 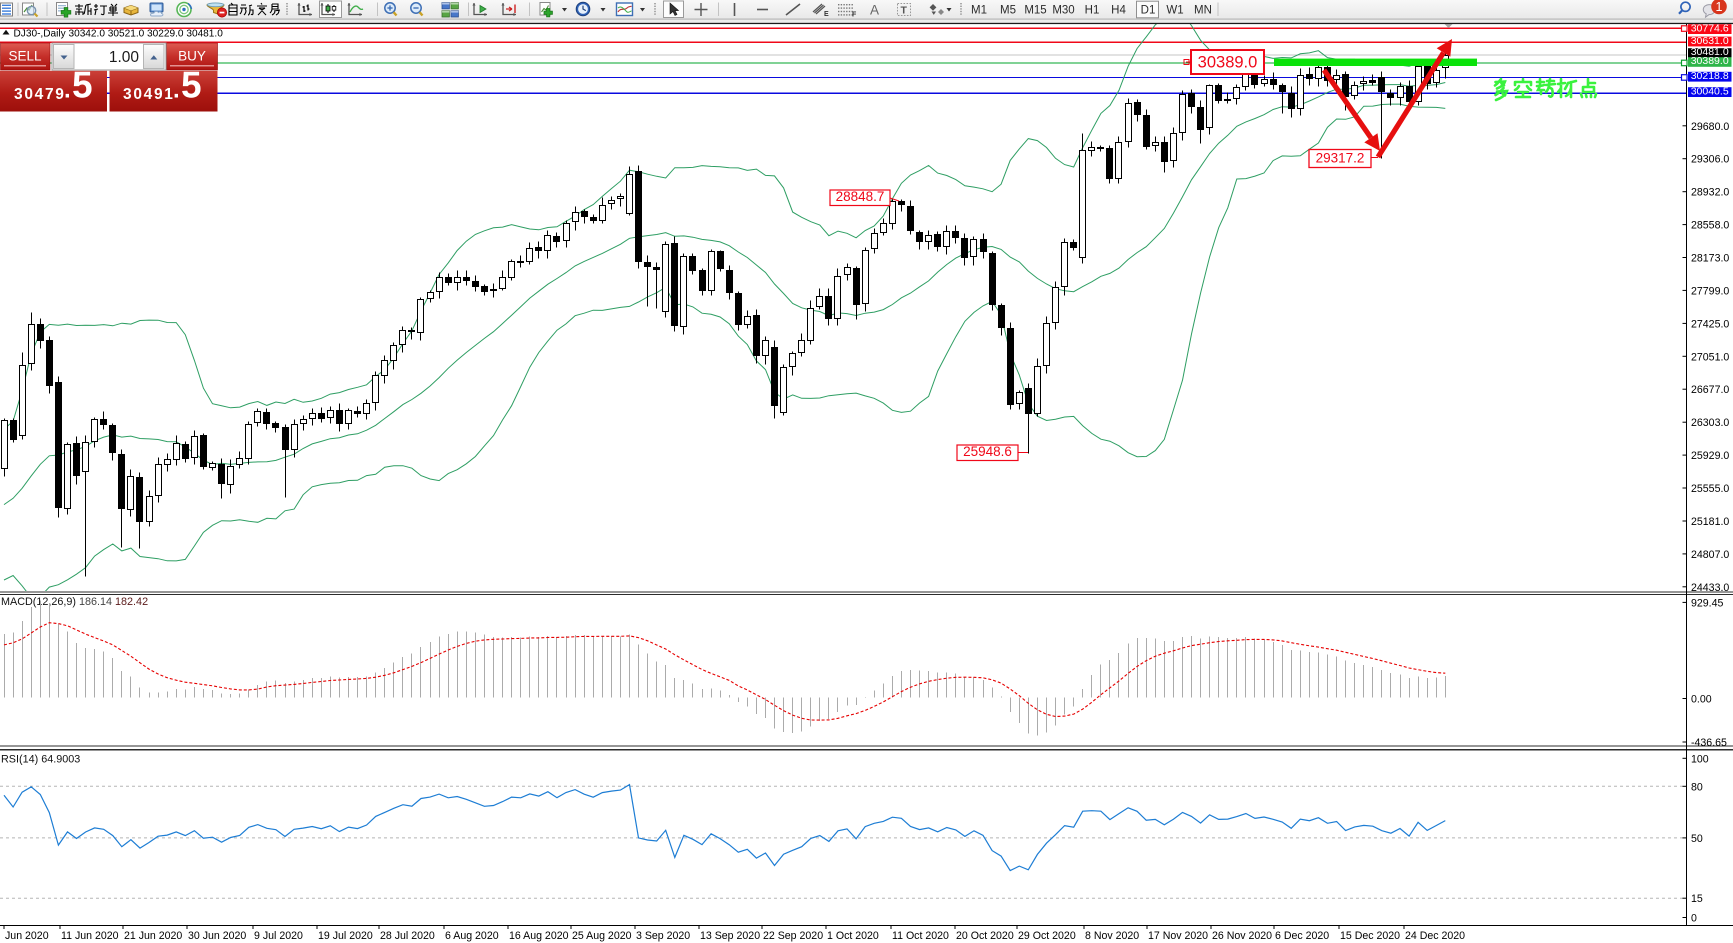 I want to click on svg-text: 26303.0, so click(x=1710, y=423).